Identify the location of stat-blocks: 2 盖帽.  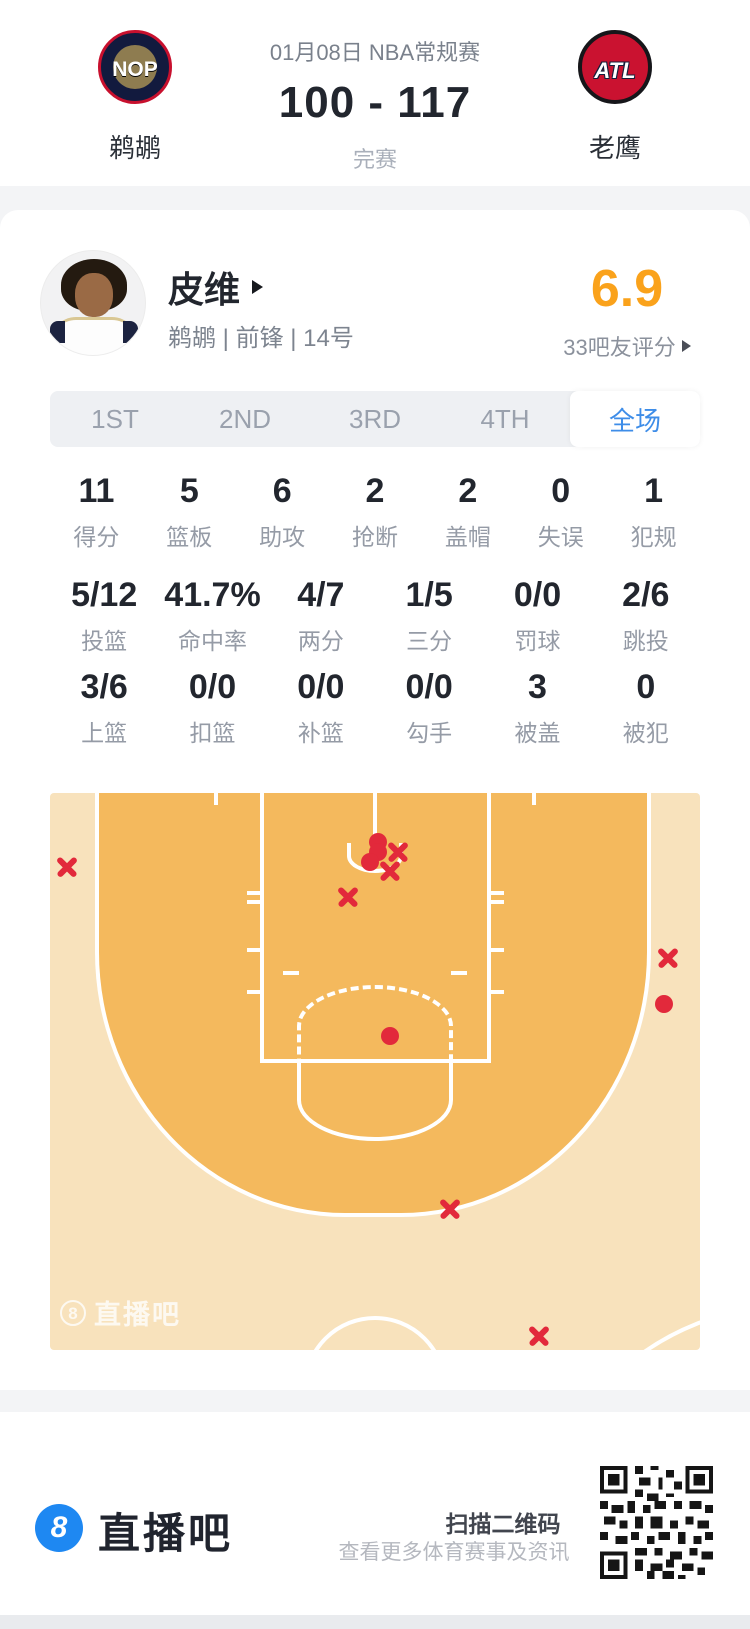
(467, 511).